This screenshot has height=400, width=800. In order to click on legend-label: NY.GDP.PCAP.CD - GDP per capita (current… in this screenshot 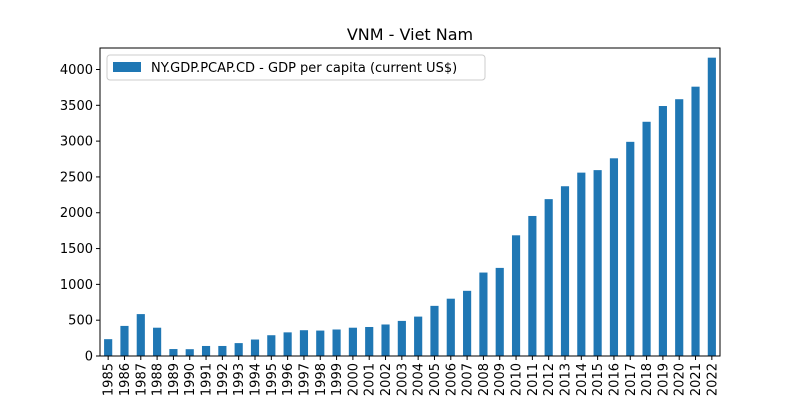, I will do `click(304, 68)`.